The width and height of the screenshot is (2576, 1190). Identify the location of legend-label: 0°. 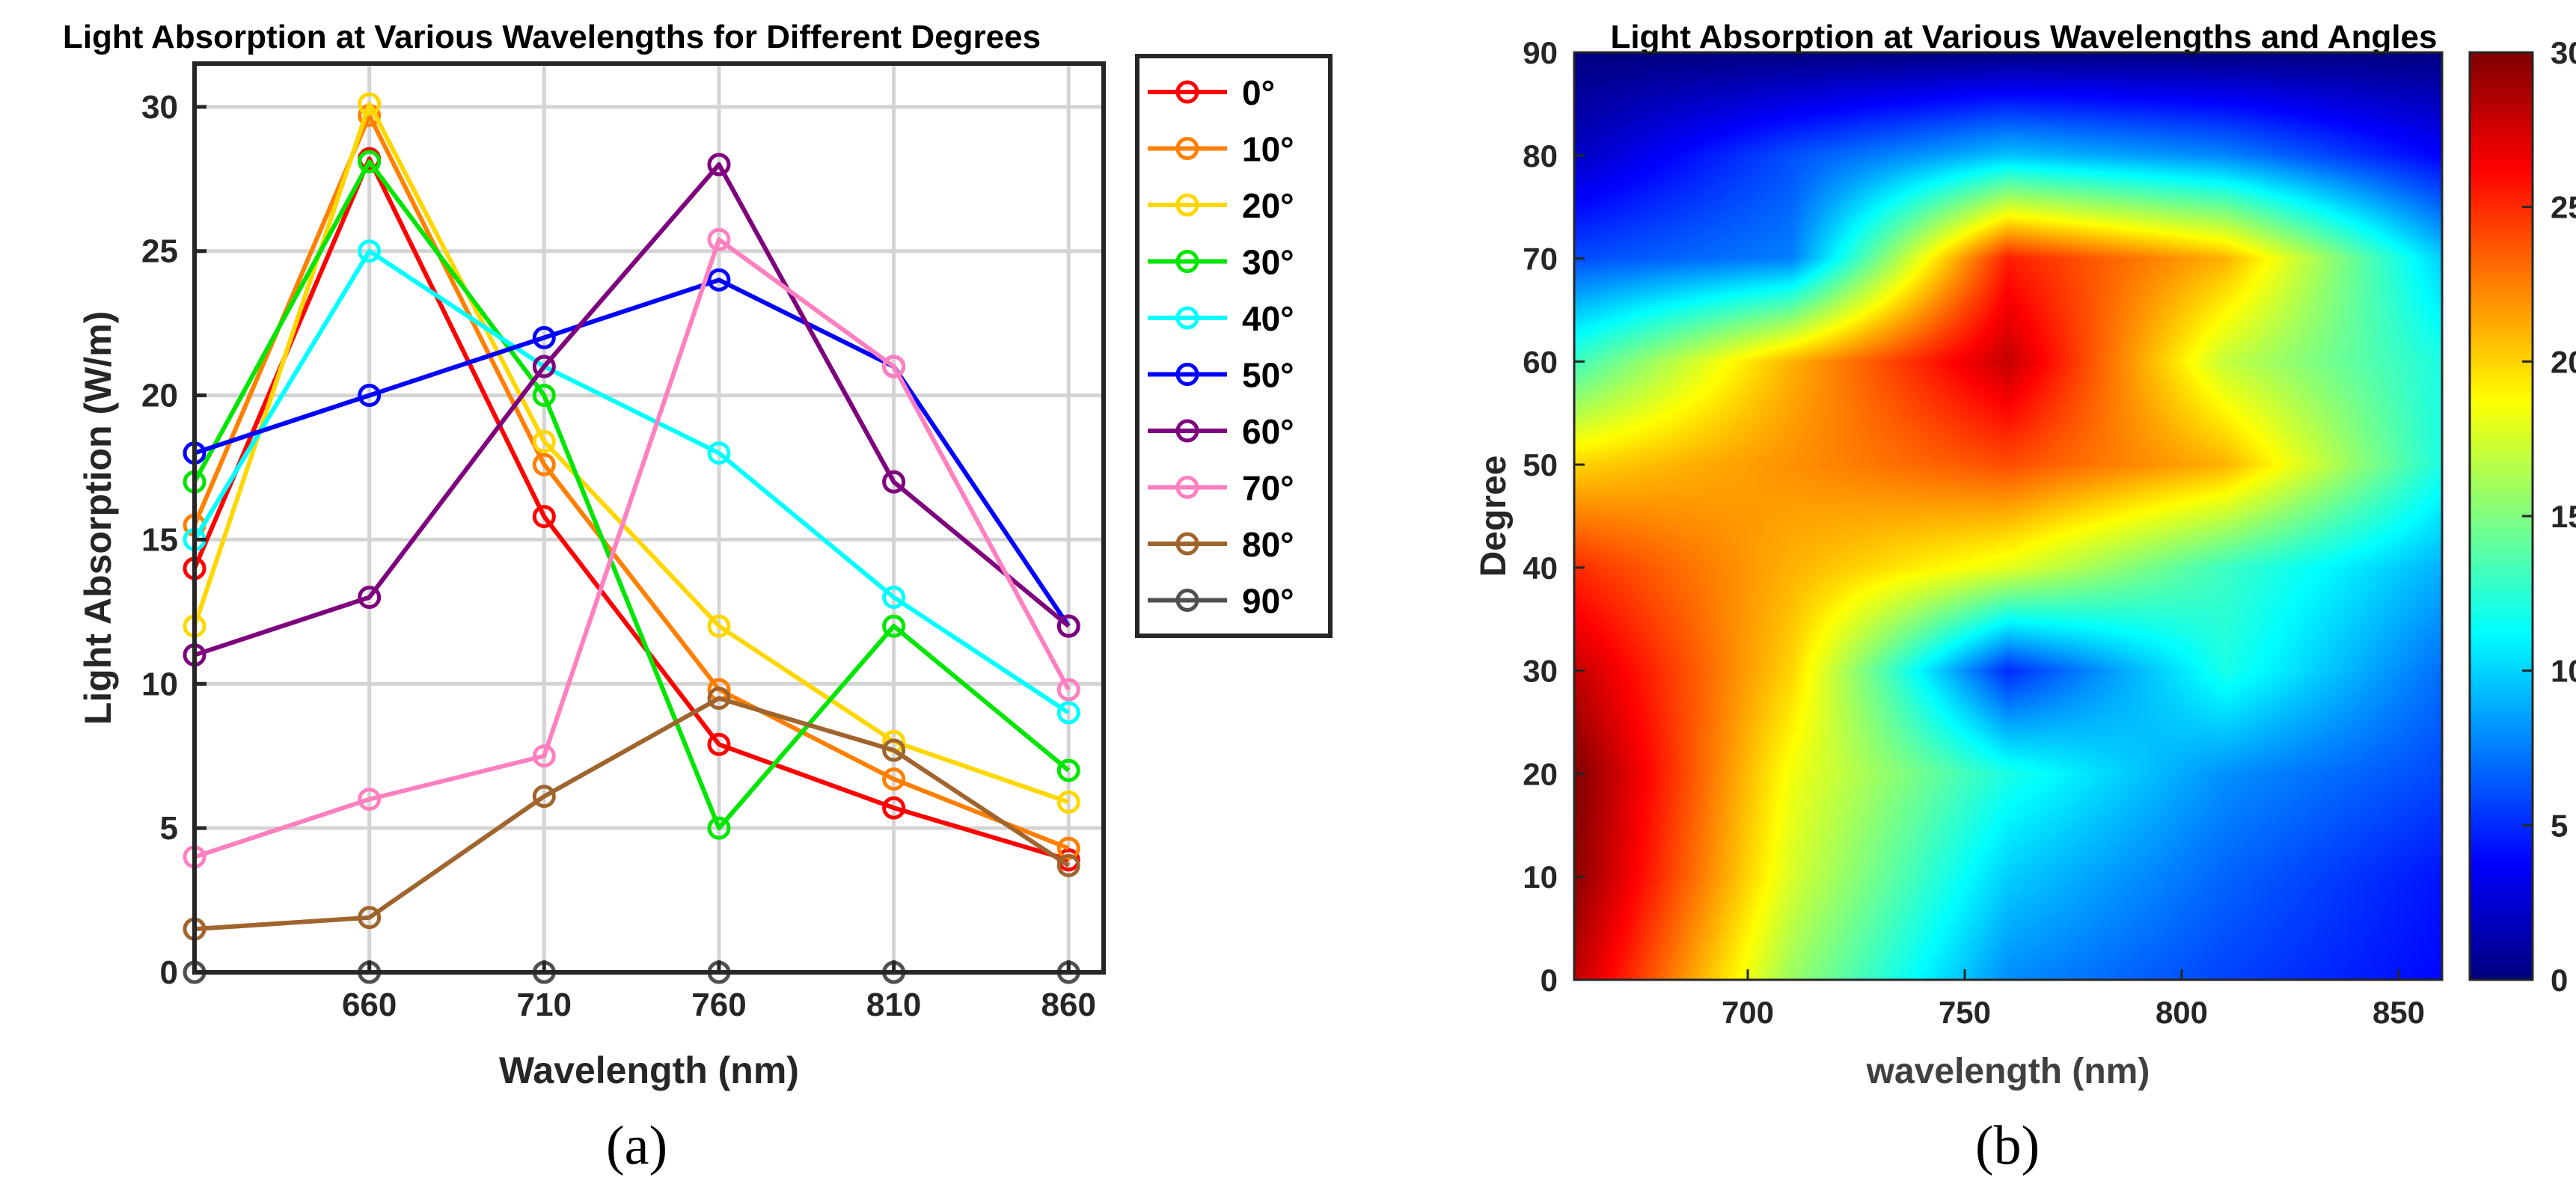
(1258, 92).